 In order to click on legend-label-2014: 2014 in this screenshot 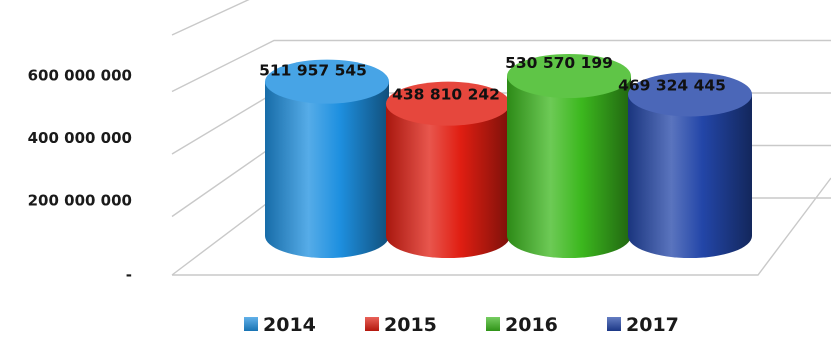, I will do `click(289, 325)`.